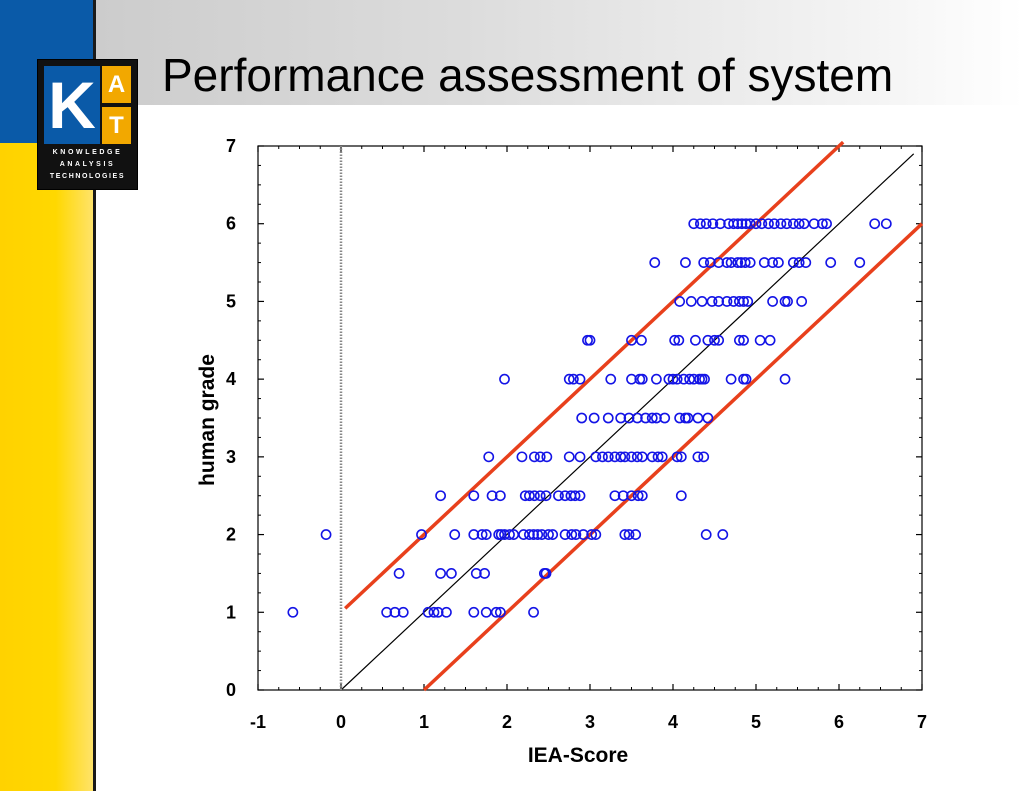 The width and height of the screenshot is (1024, 791). What do you see at coordinates (72, 105) in the screenshot?
I see `logo-letter-k: K` at bounding box center [72, 105].